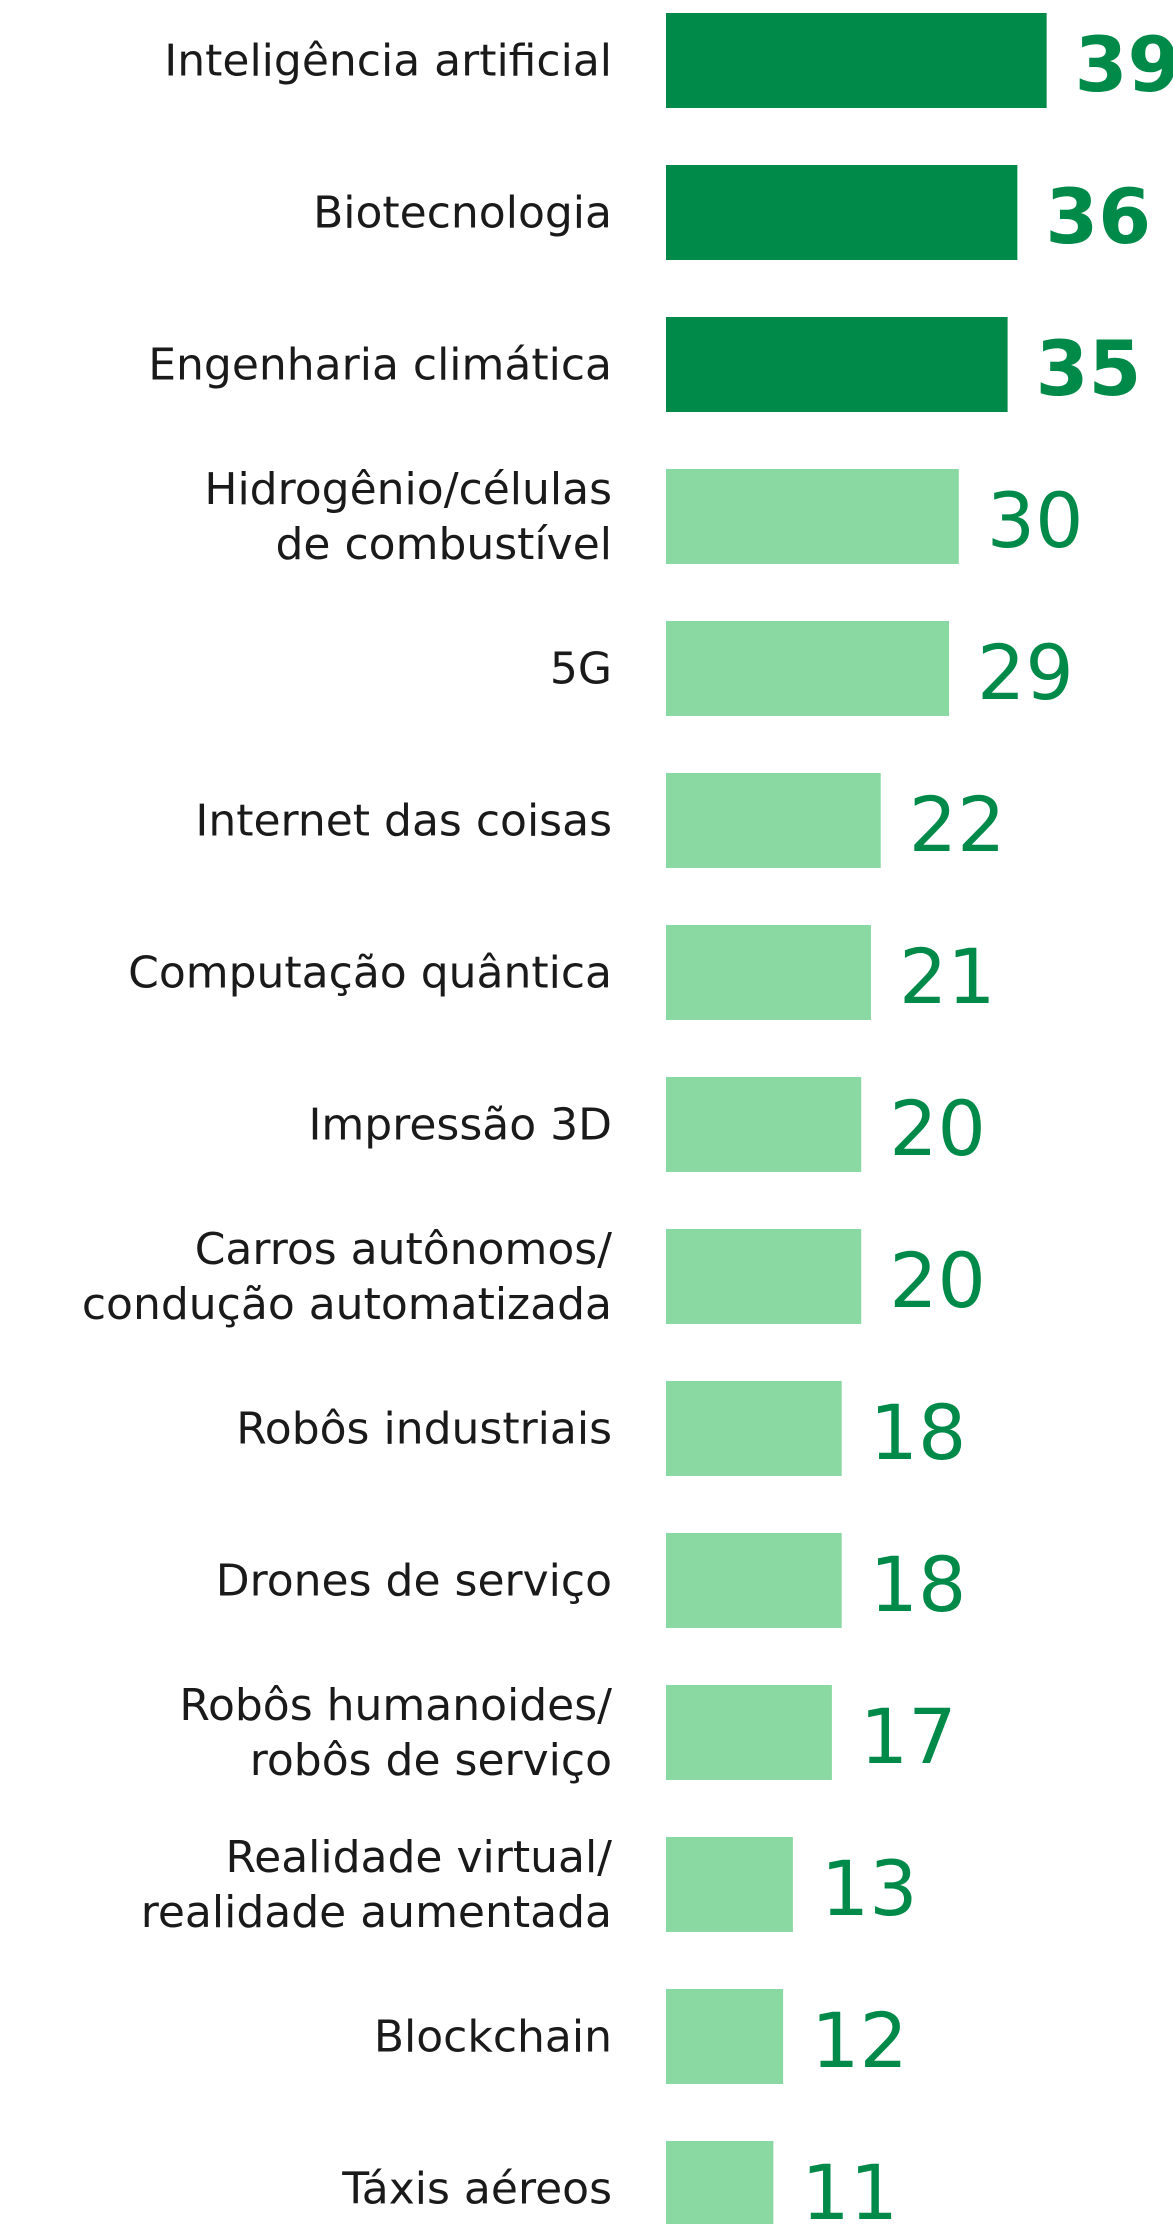 The width and height of the screenshot is (1173, 2224). Describe the element at coordinates (1124, 64) in the screenshot. I see `value-label: 39` at that location.